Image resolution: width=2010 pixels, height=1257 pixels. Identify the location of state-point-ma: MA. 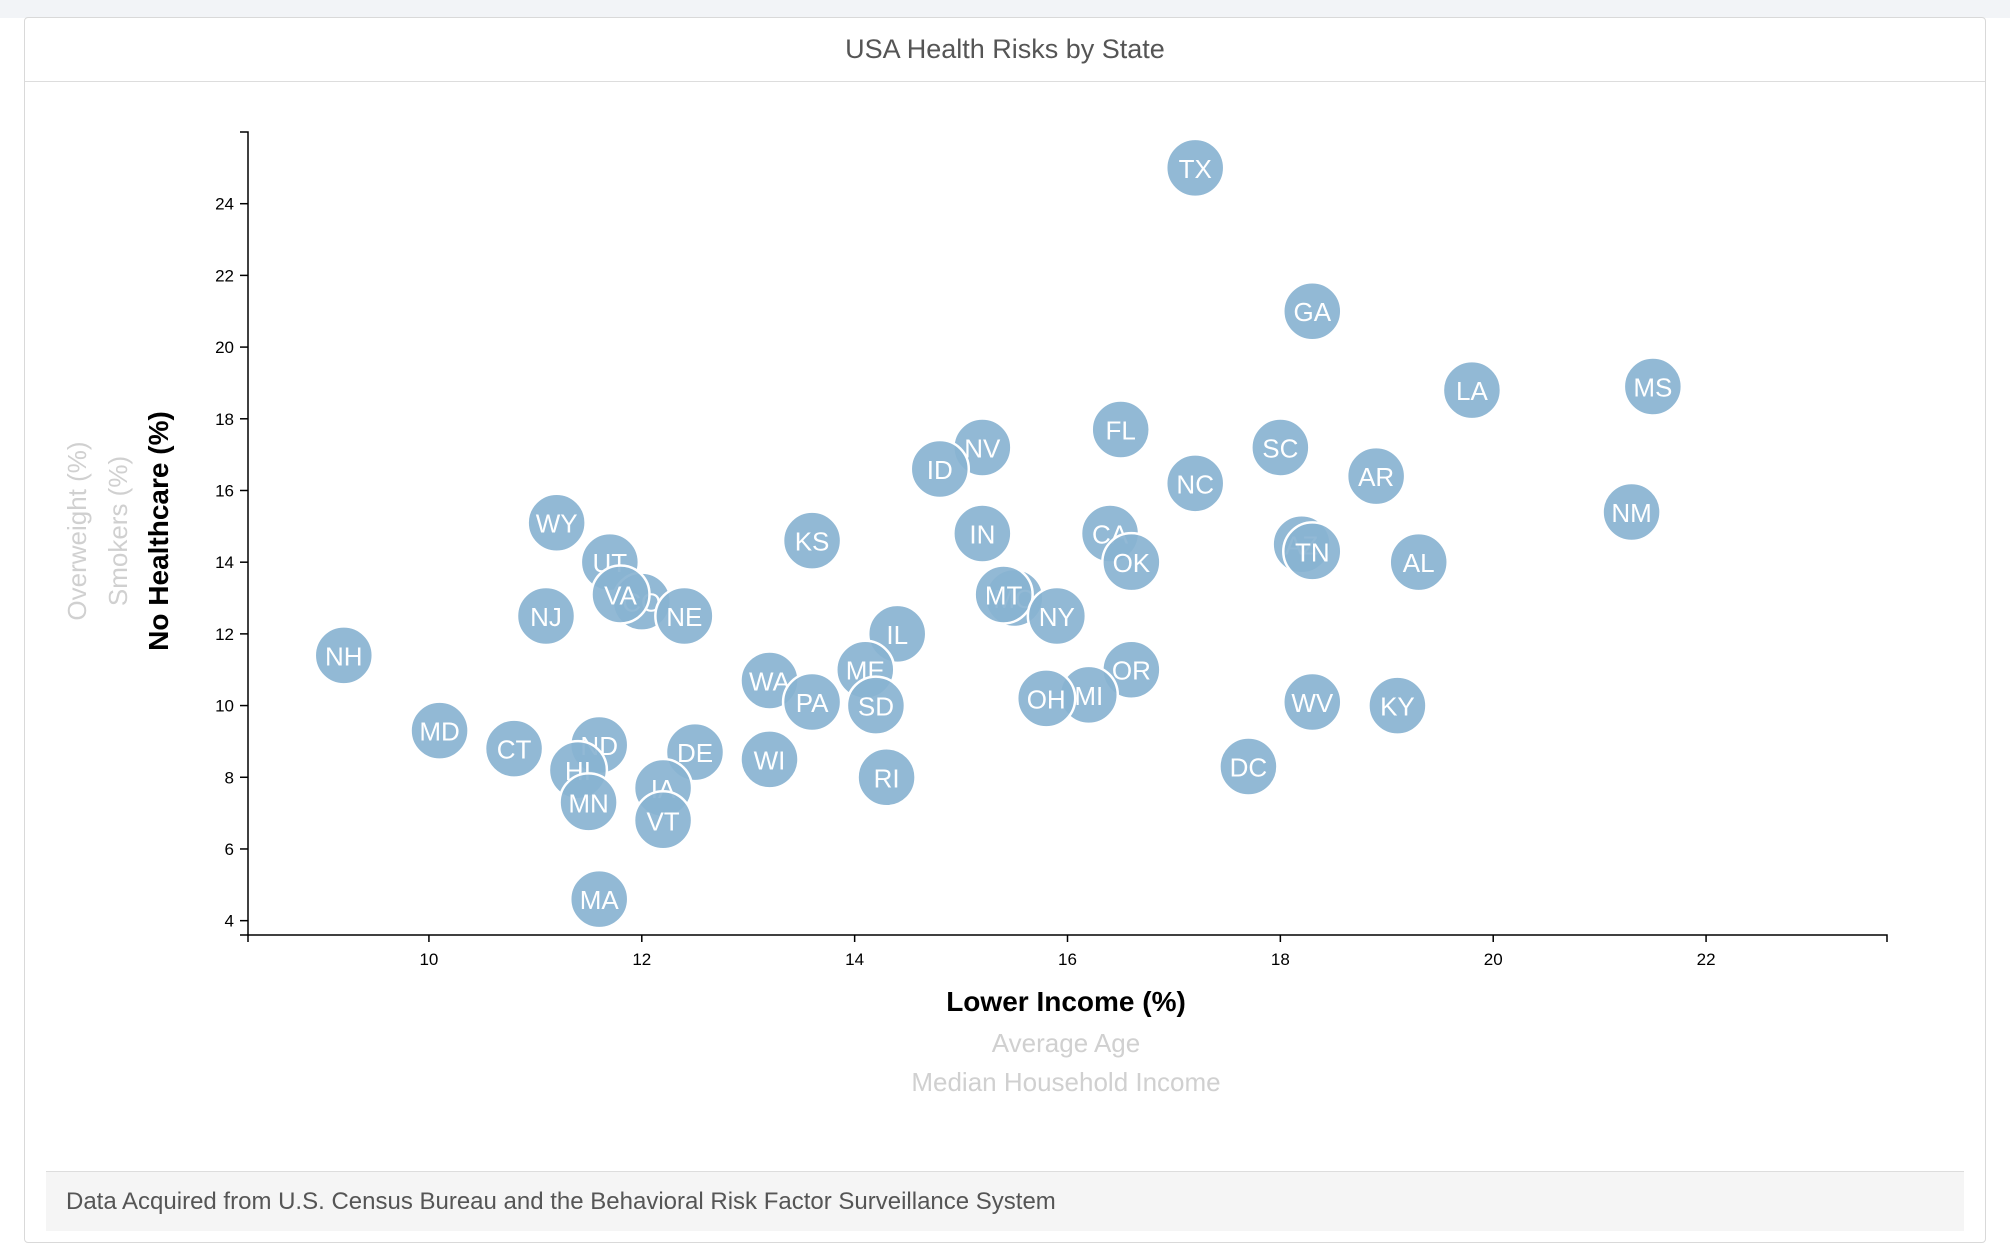
(599, 899).